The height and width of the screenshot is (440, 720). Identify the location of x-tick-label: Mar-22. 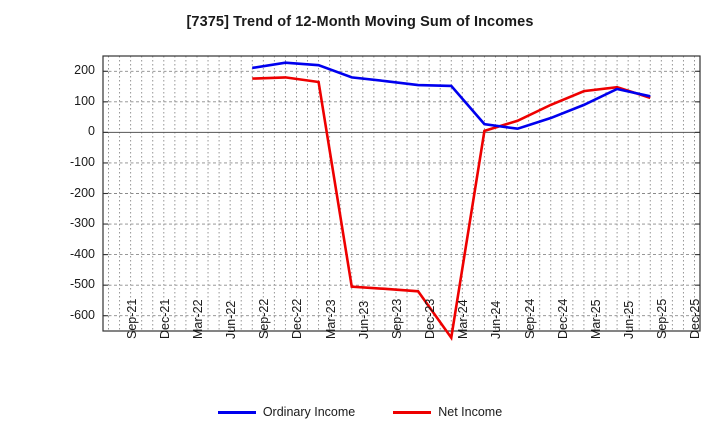
(197, 319).